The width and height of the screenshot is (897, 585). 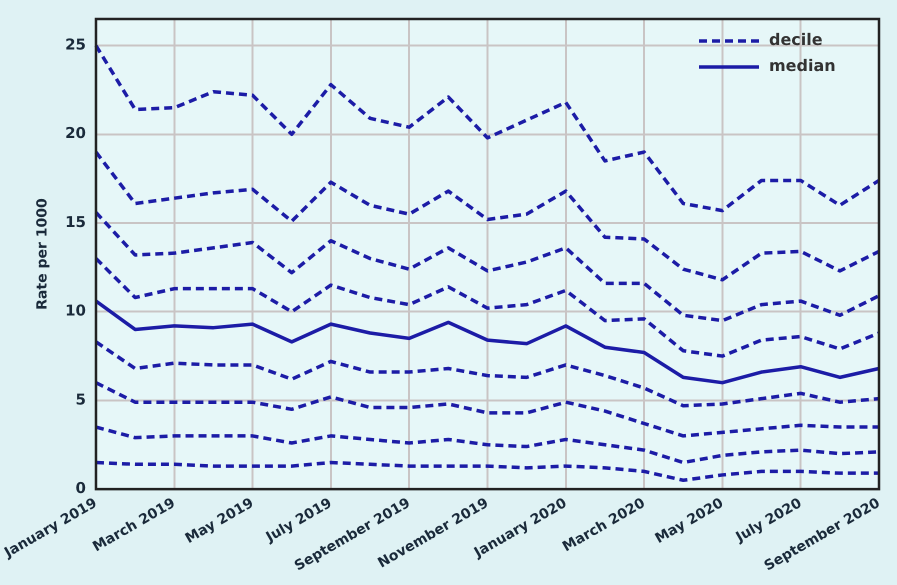 I want to click on y-axis-title: Rate per 1000, so click(x=42, y=254).